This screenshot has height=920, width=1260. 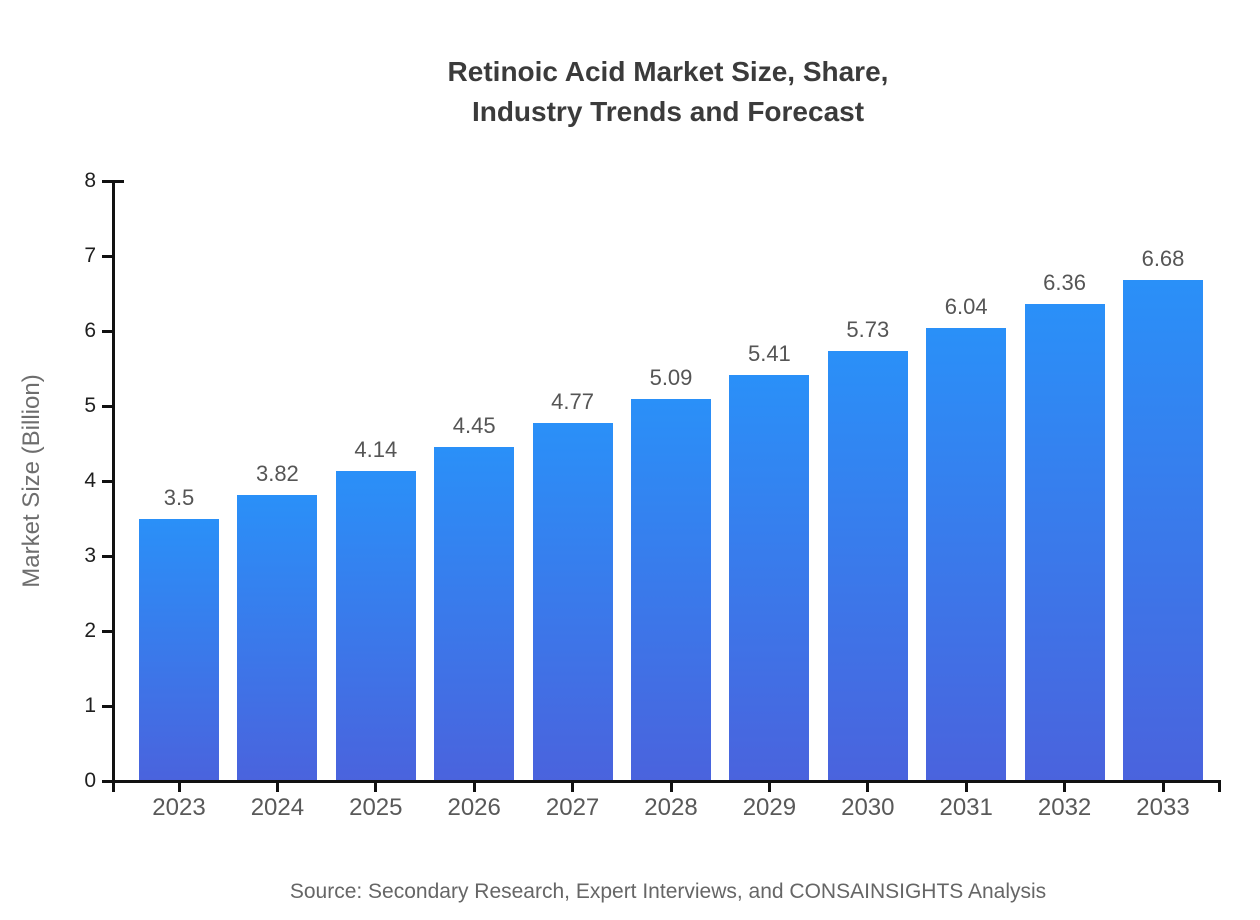 I want to click on y-tick-label: 3, so click(x=90, y=555).